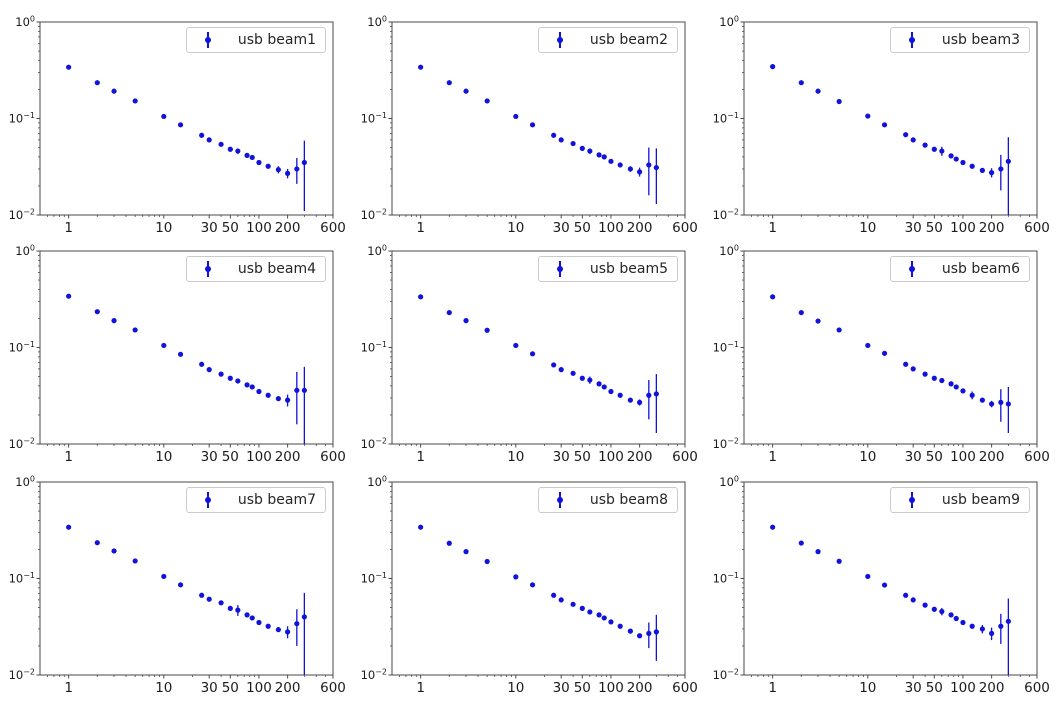 The height and width of the screenshot is (714, 1056). Describe the element at coordinates (176, 348) in the screenshot. I see `subplot-beam4: 1 10 30 50 100 200 600 100 10⁻¹ 10⁻² usb beam4` at that location.